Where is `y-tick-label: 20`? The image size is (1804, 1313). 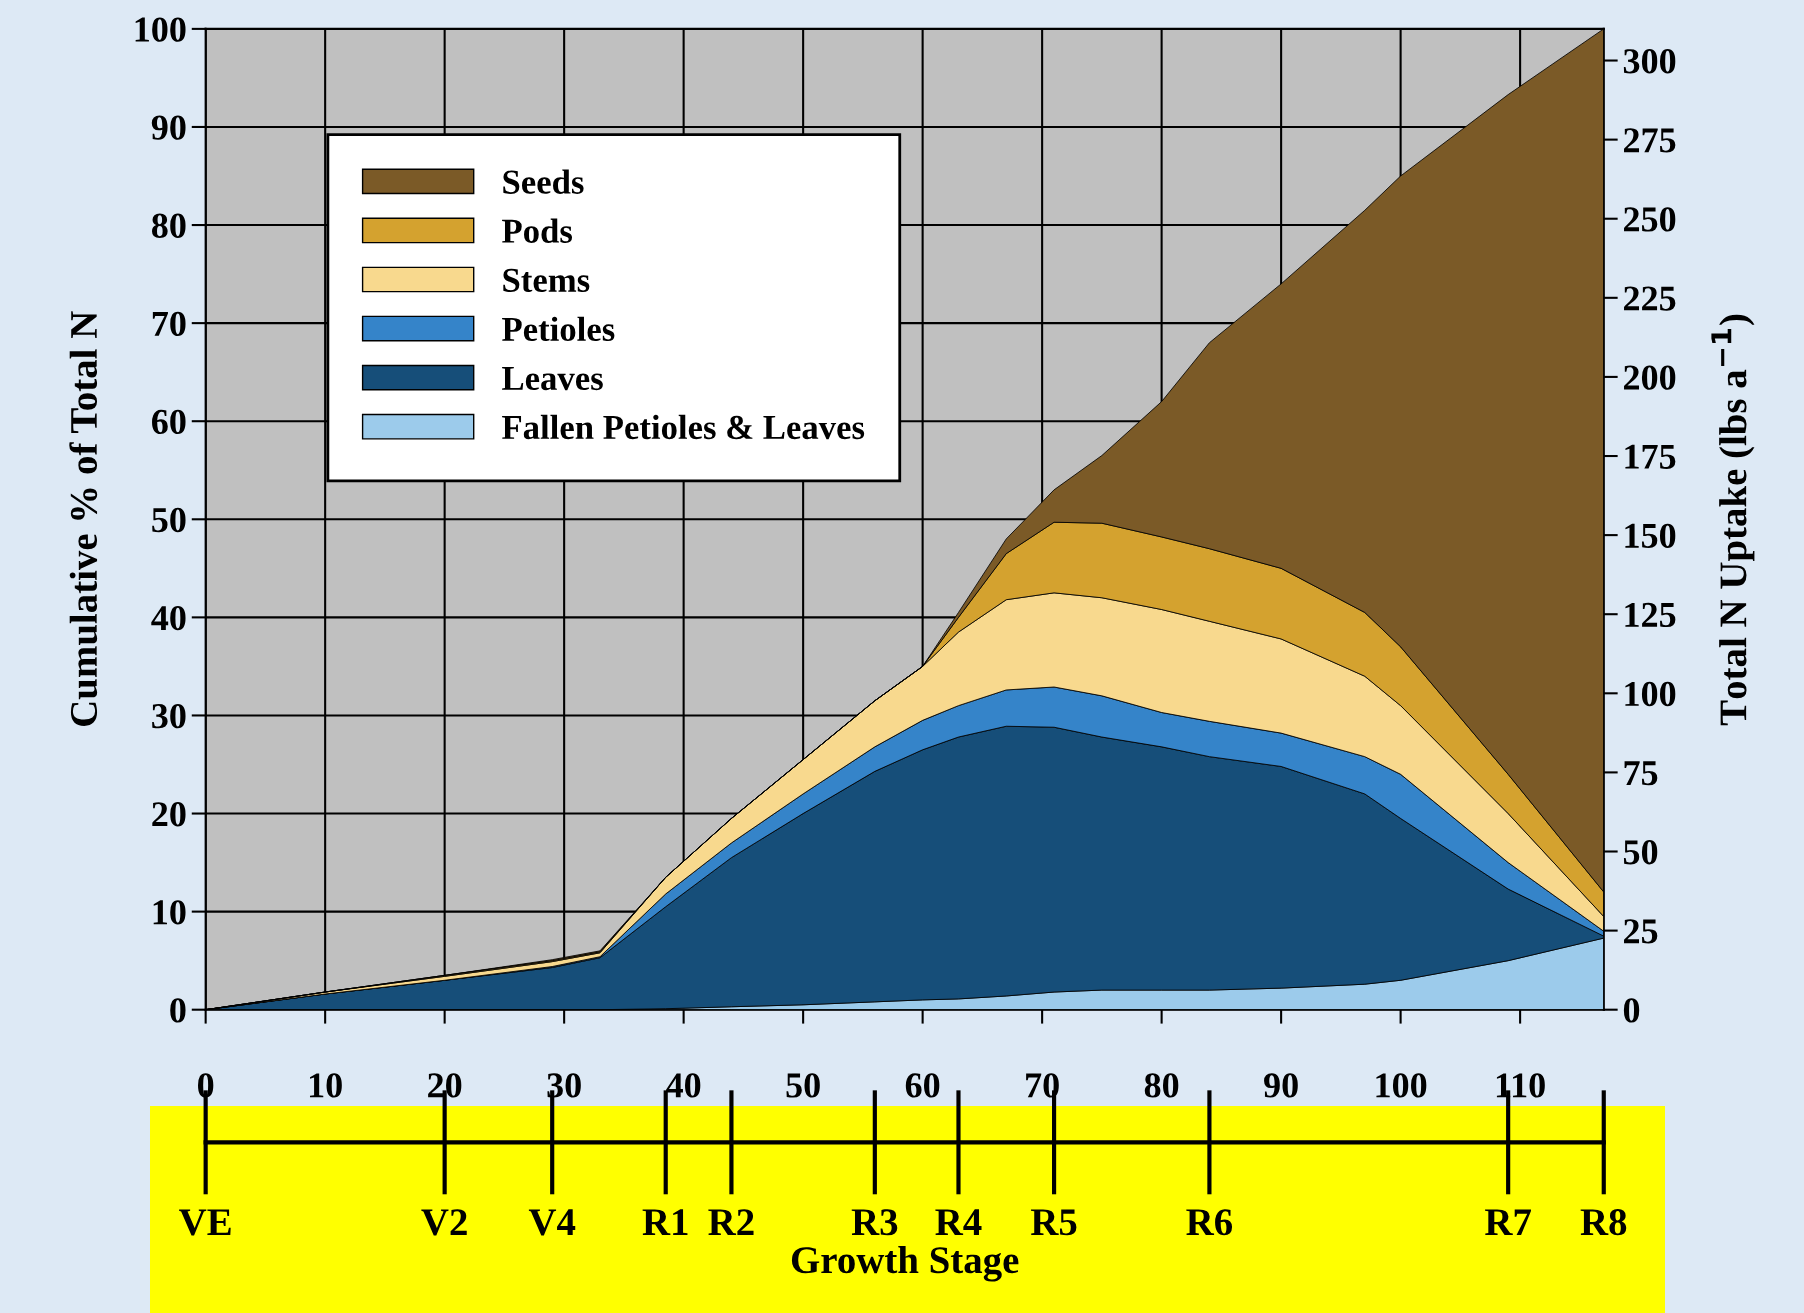 y-tick-label: 20 is located at coordinates (169, 814).